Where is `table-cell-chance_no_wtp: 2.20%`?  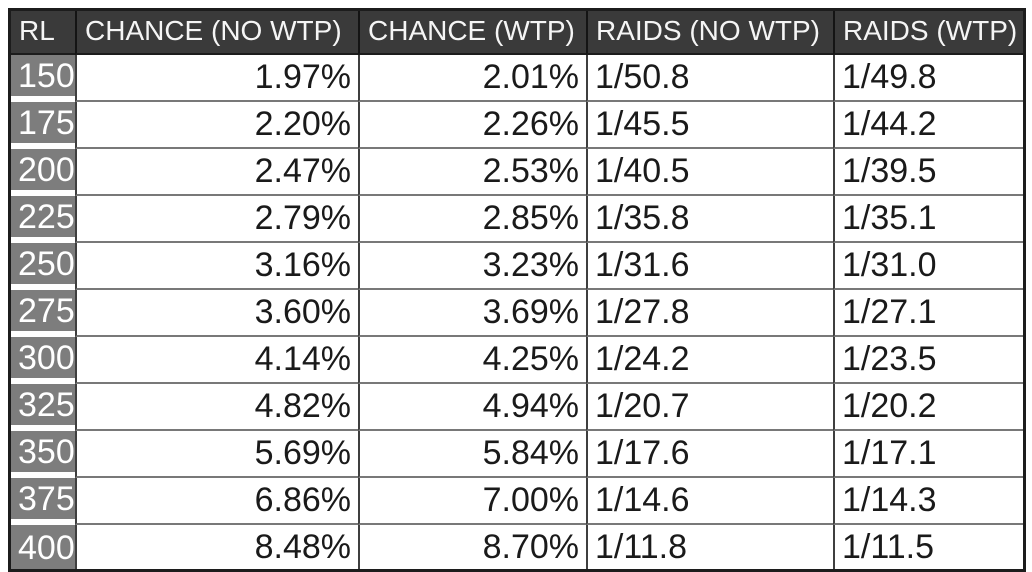 table-cell-chance_no_wtp: 2.20% is located at coordinates (216, 125).